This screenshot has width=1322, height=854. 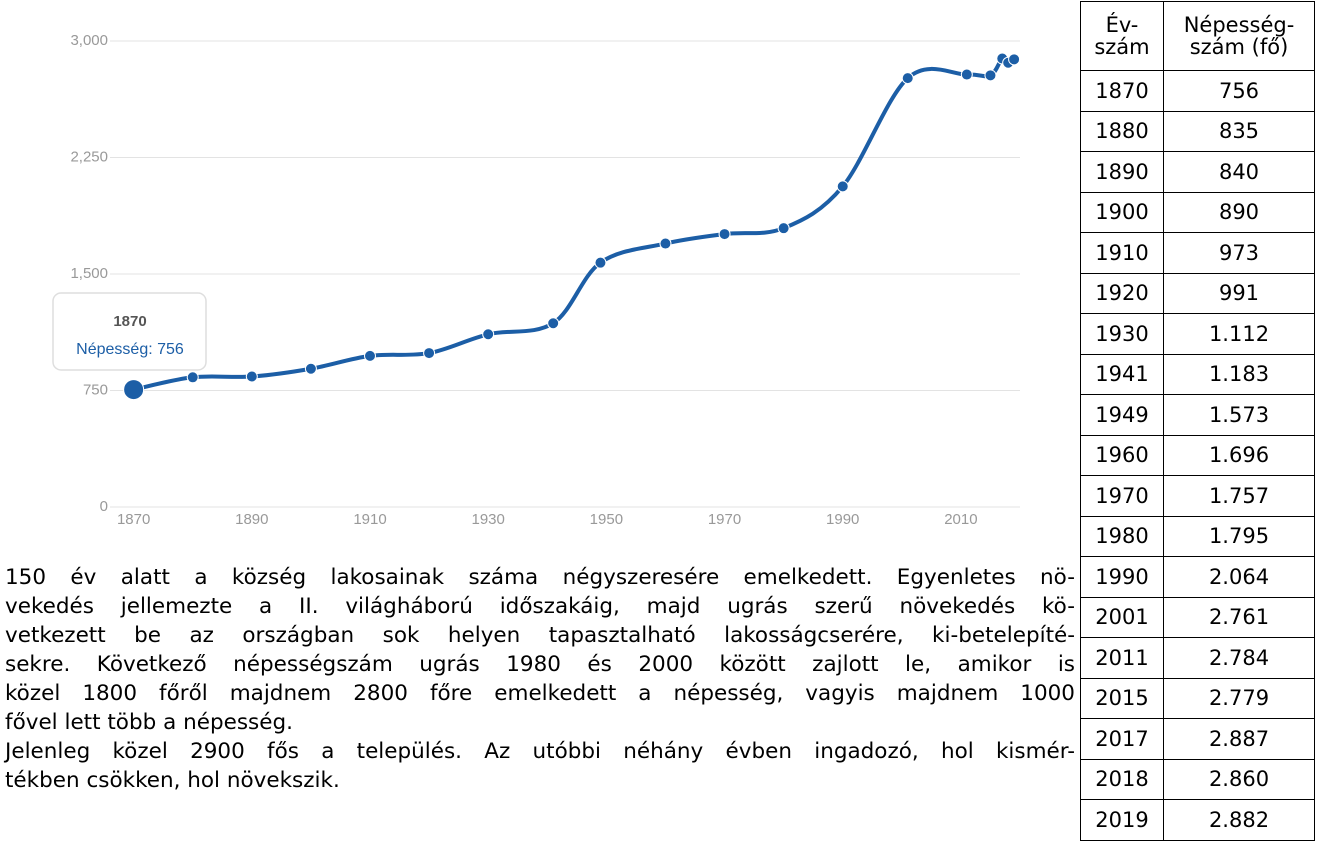 What do you see at coordinates (251, 519) in the screenshot?
I see `x-tick-label: 1890` at bounding box center [251, 519].